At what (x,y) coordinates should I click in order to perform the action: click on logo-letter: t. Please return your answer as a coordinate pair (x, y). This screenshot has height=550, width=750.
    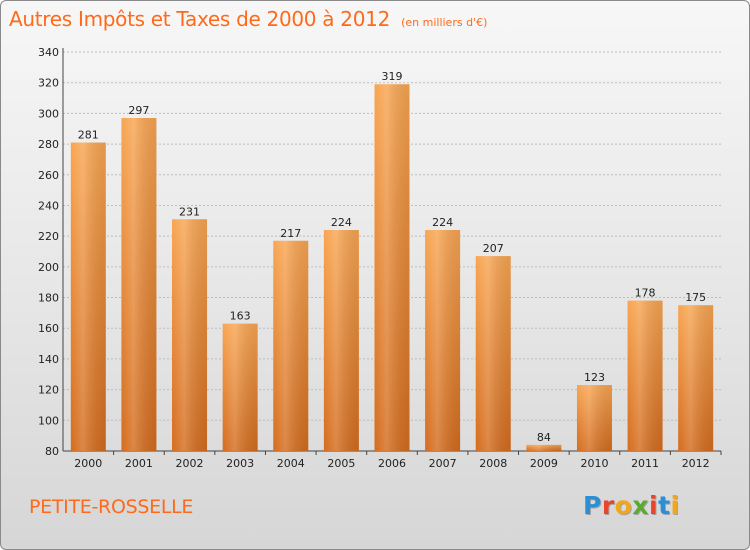
    Looking at the image, I should click on (664, 505).